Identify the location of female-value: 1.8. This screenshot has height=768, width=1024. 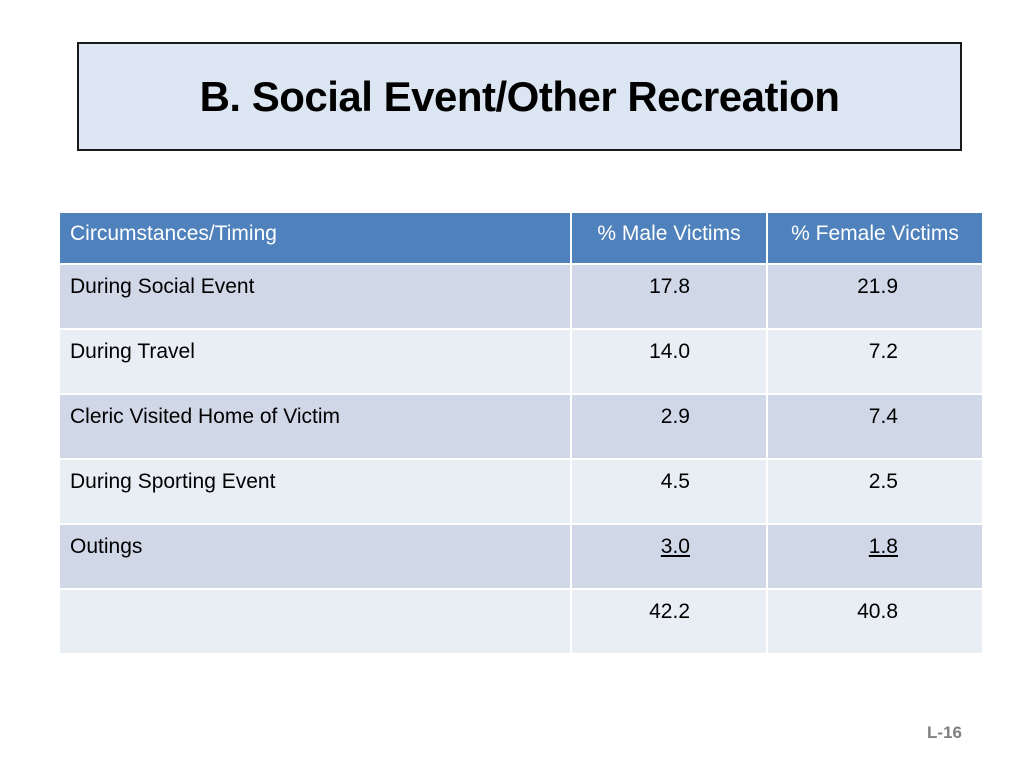
(874, 557).